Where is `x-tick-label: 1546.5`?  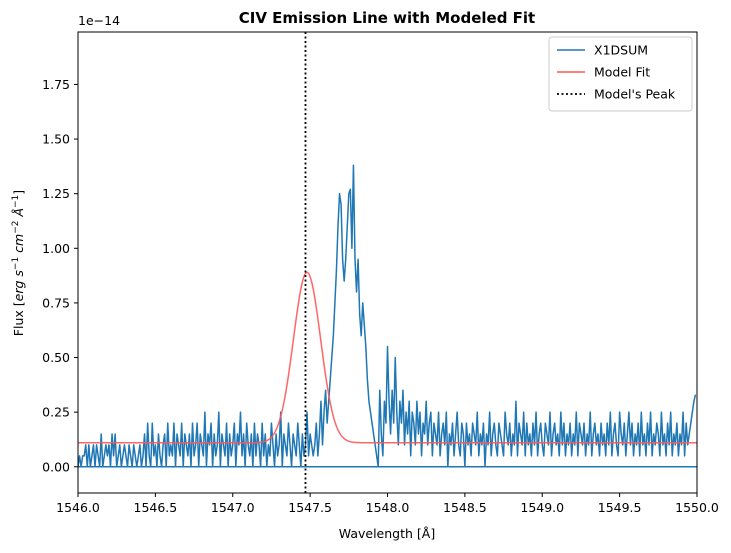
x-tick-label: 1546.5 is located at coordinates (156, 507).